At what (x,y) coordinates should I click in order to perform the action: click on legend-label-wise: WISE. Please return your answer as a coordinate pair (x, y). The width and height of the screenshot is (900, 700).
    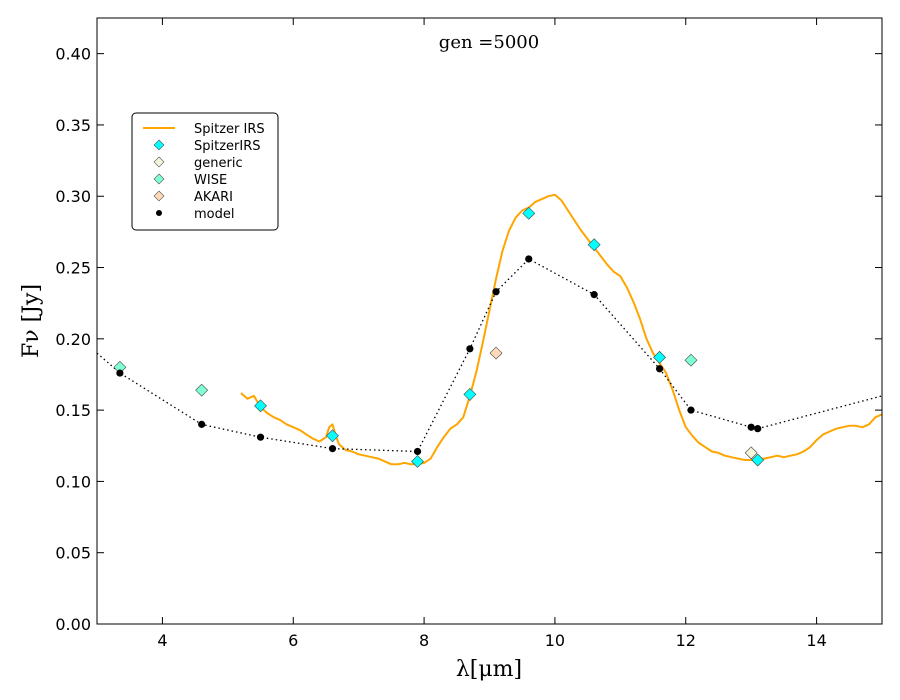
    Looking at the image, I should click on (210, 180).